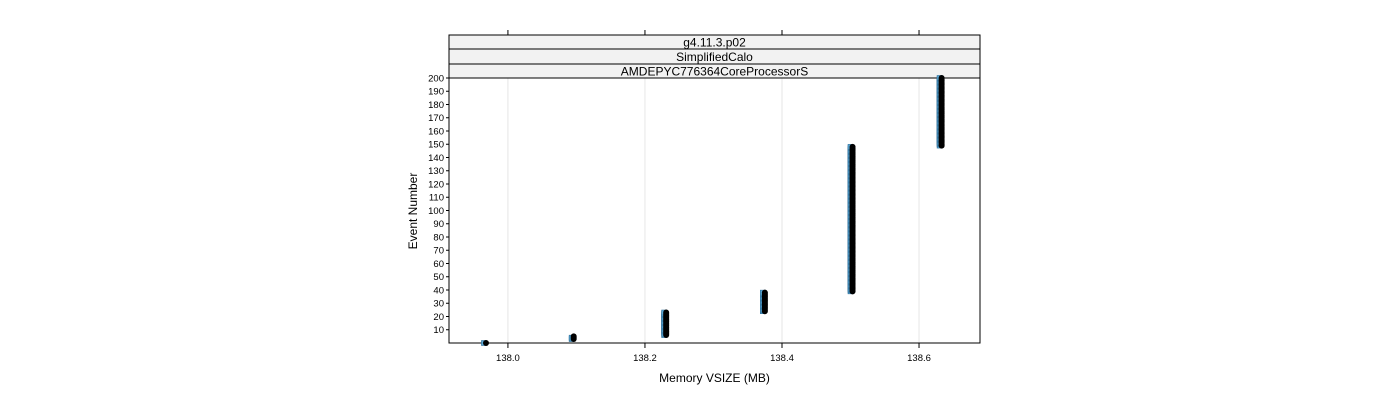 The image size is (1400, 400). I want to click on y-tick-label: 70, so click(438, 251).